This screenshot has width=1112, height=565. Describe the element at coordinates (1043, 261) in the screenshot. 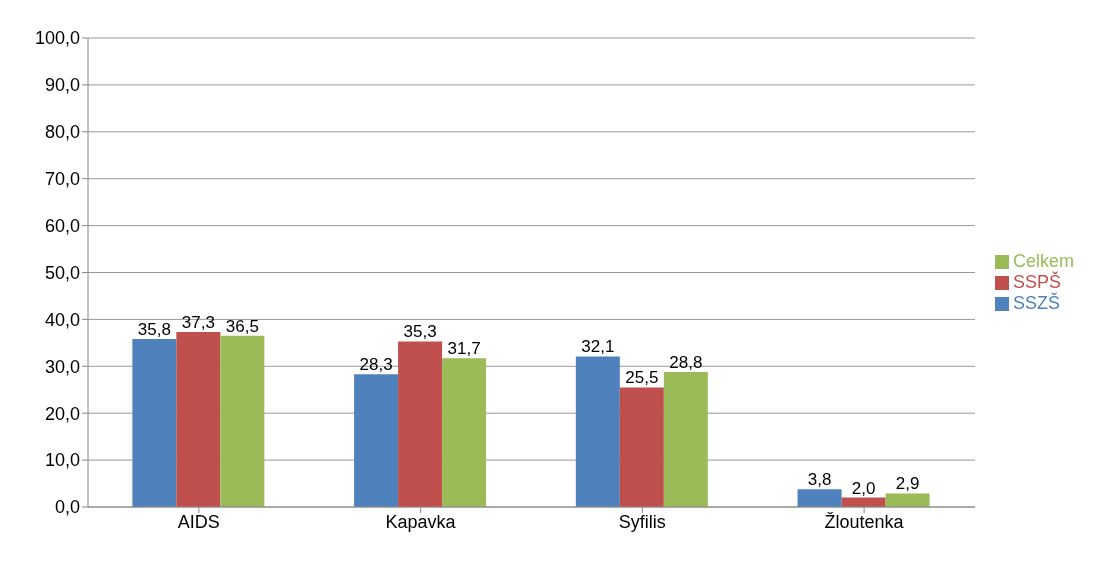

I see `legend-label: Celkem` at that location.